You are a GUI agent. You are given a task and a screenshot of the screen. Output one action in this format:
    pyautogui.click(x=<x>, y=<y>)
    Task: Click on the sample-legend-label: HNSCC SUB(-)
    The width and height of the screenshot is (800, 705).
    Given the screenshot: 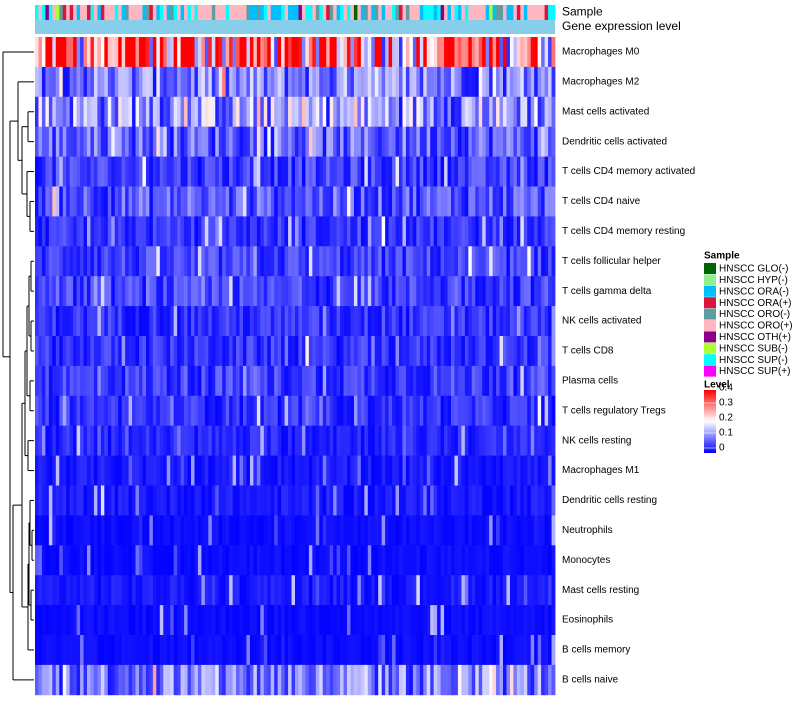 What is the action you would take?
    pyautogui.click(x=753, y=348)
    